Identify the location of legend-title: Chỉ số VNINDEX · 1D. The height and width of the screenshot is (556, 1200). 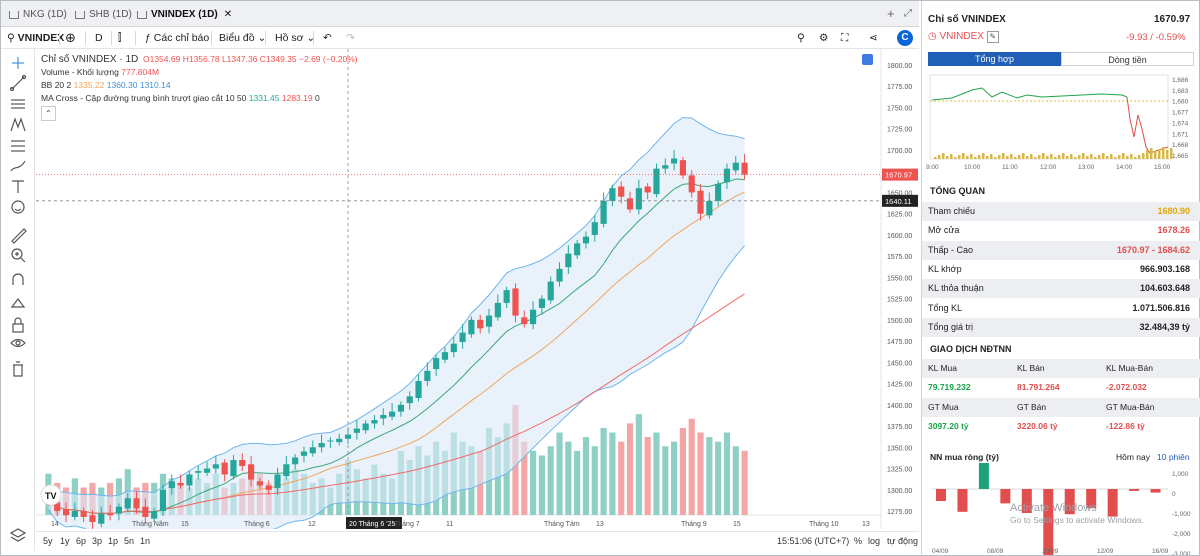
(90, 59).